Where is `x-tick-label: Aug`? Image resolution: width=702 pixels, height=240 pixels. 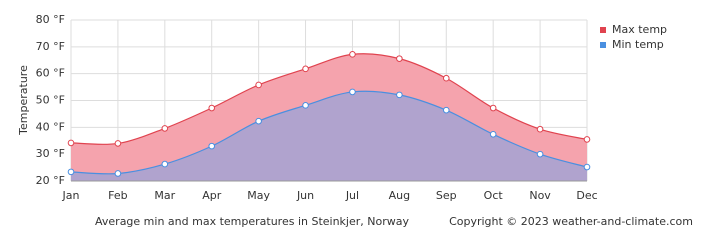 x-tick-label: Aug is located at coordinates (399, 195).